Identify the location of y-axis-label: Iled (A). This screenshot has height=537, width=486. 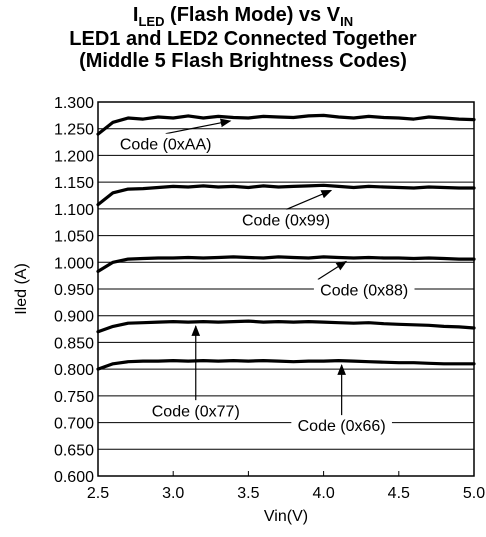
(21, 289).